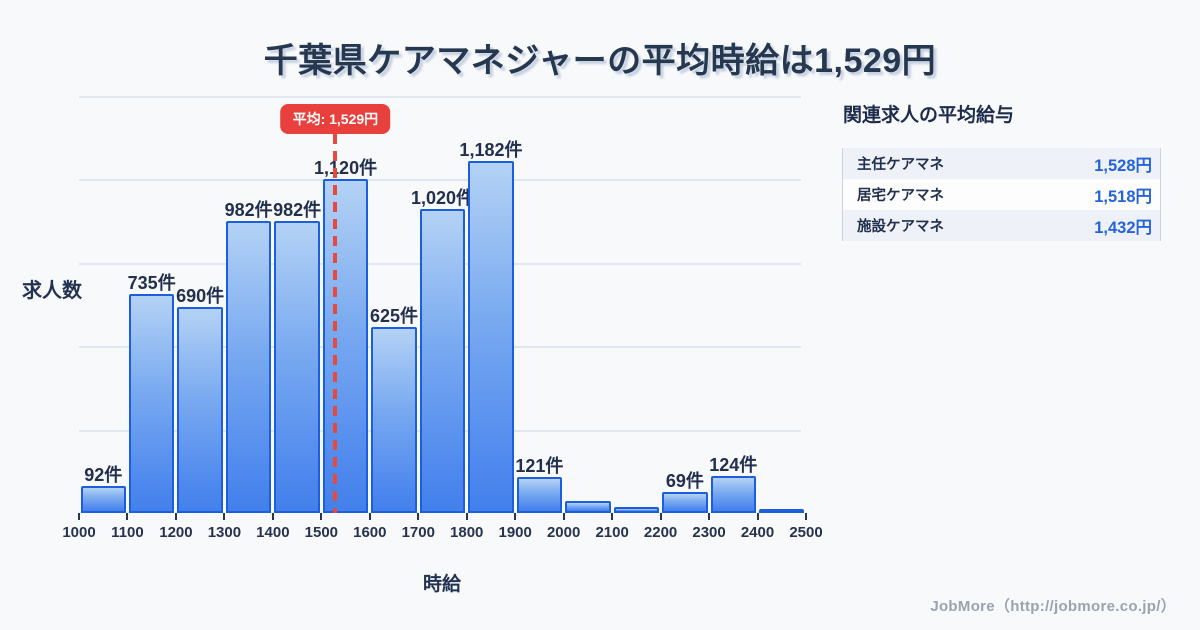  Describe the element at coordinates (151, 283) in the screenshot. I see `bar-value-label: 735件` at that location.